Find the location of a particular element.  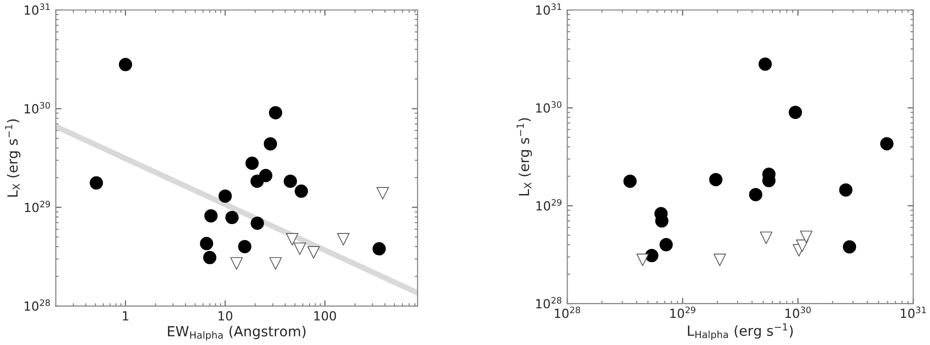

x-tick-label: 10 is located at coordinates (225, 316).